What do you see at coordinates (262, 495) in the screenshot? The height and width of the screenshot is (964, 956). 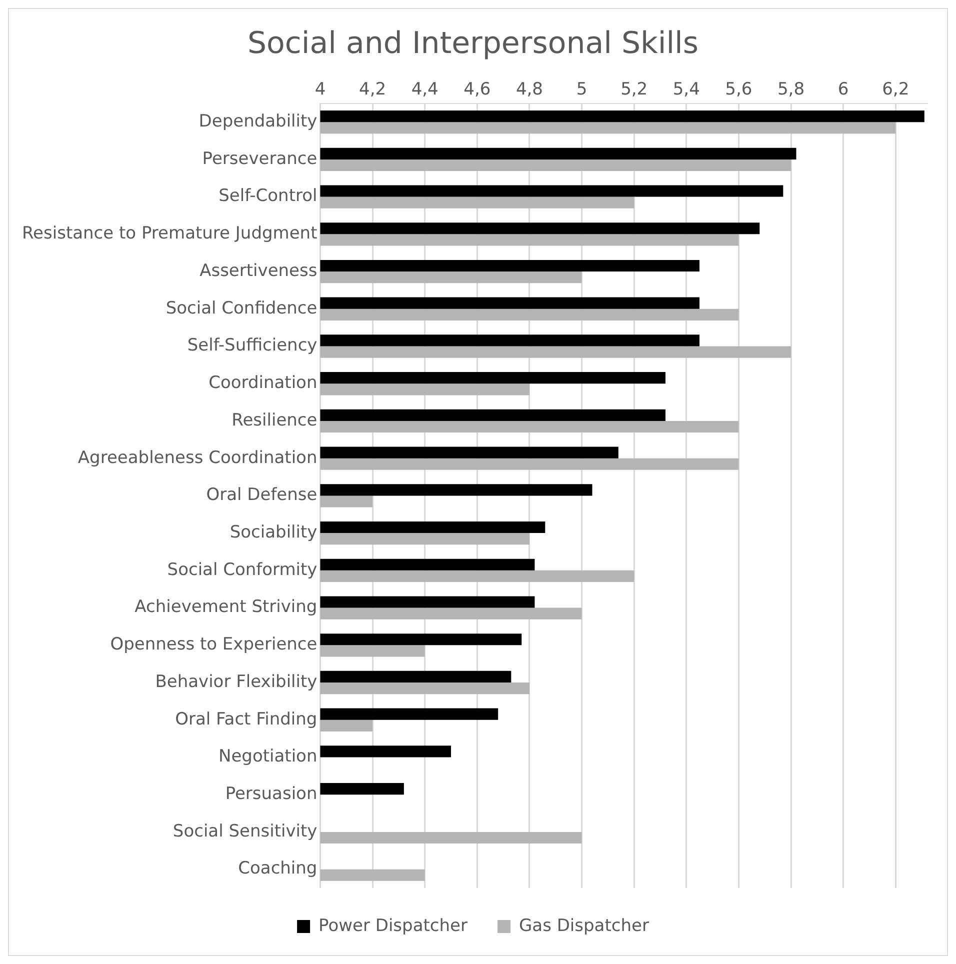 I see `y-tick-label: Oral Defense` at bounding box center [262, 495].